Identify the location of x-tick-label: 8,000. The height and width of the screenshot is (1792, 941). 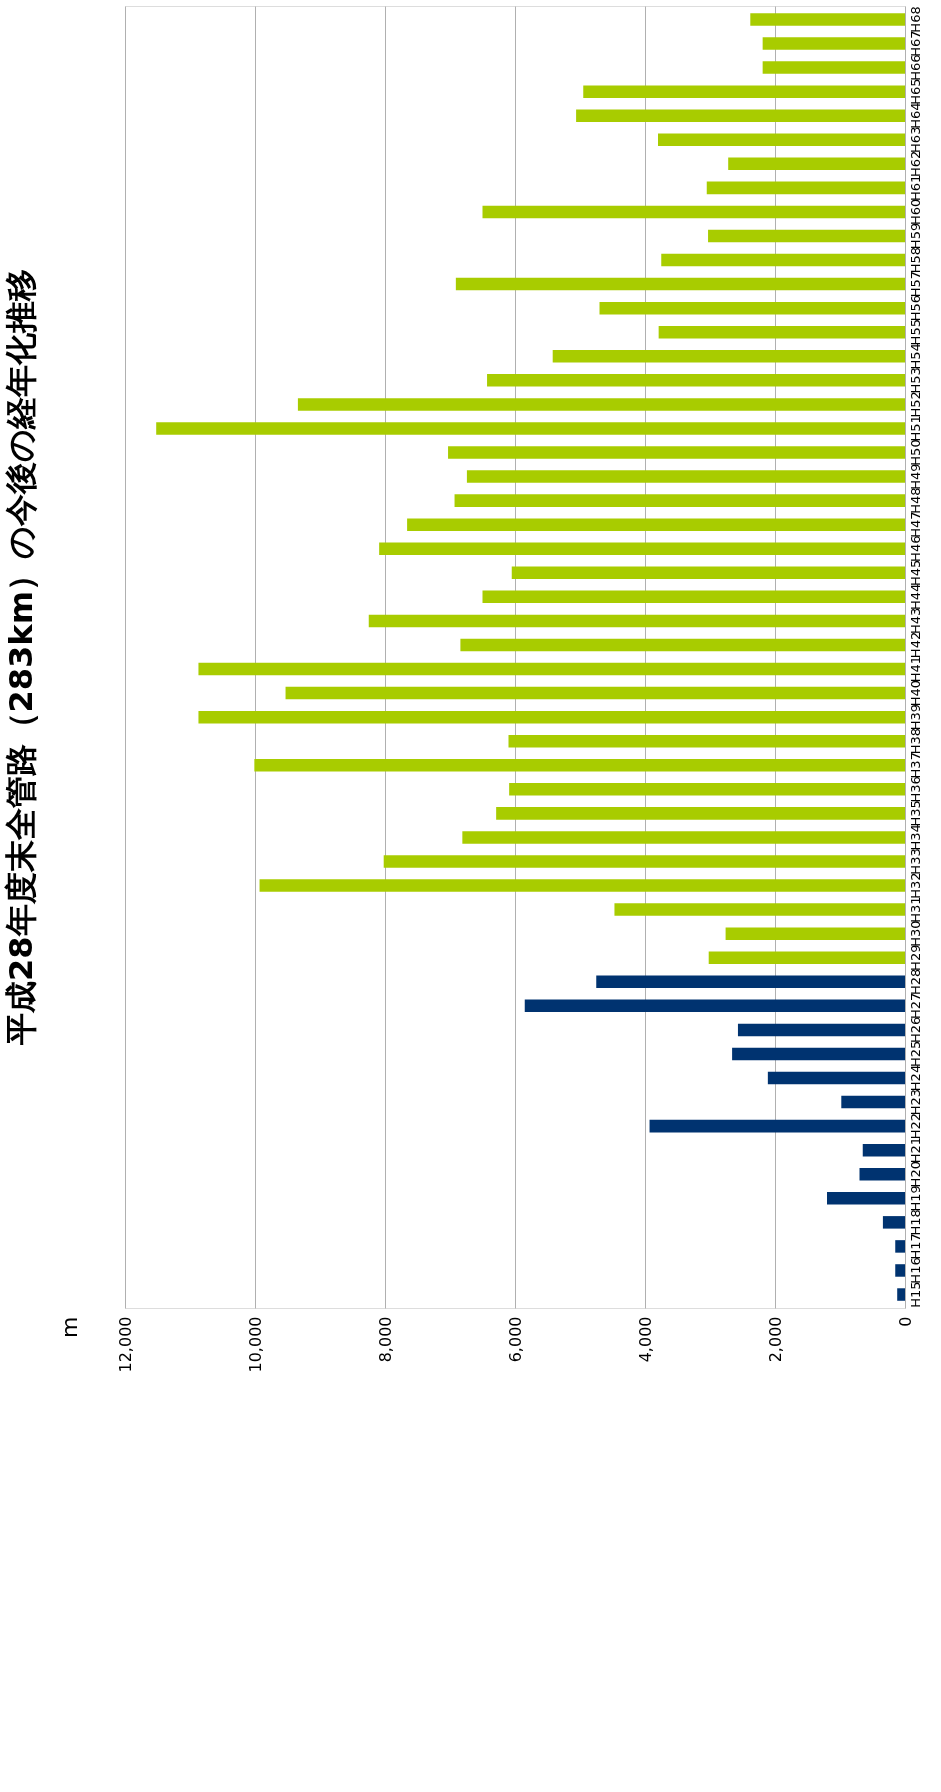
(385, 1339).